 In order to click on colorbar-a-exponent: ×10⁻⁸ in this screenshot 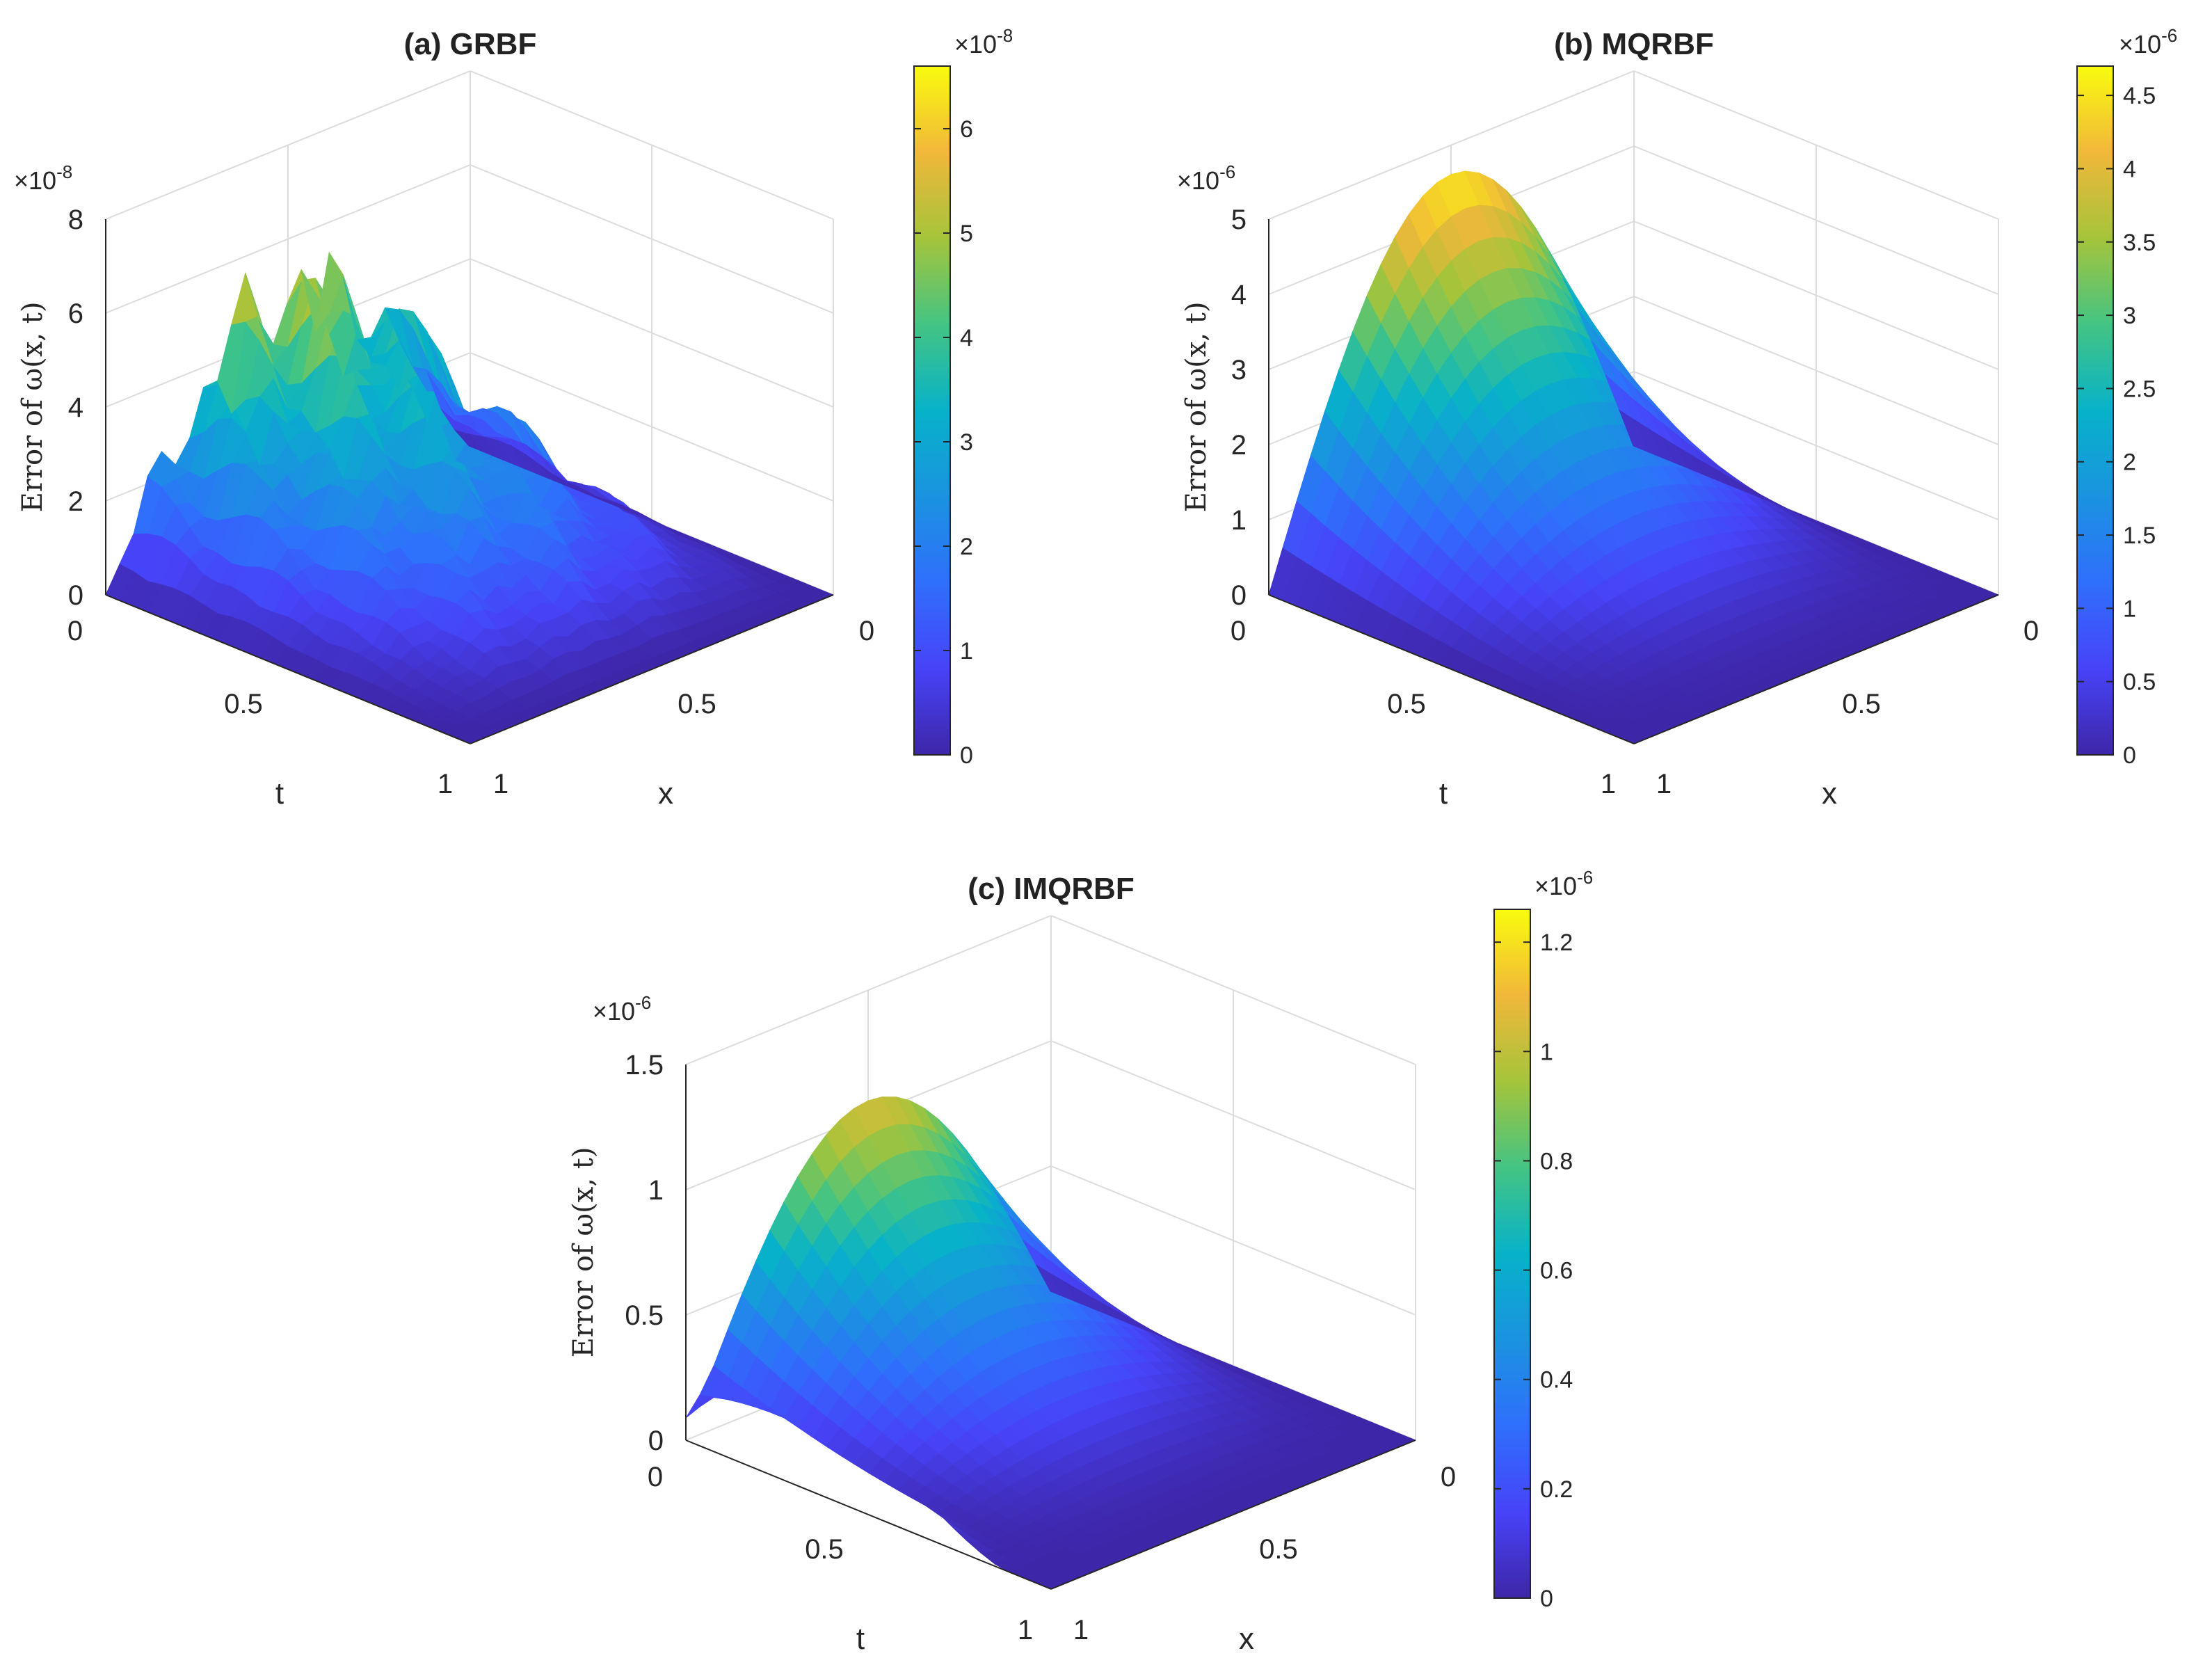, I will do `click(983, 41)`.